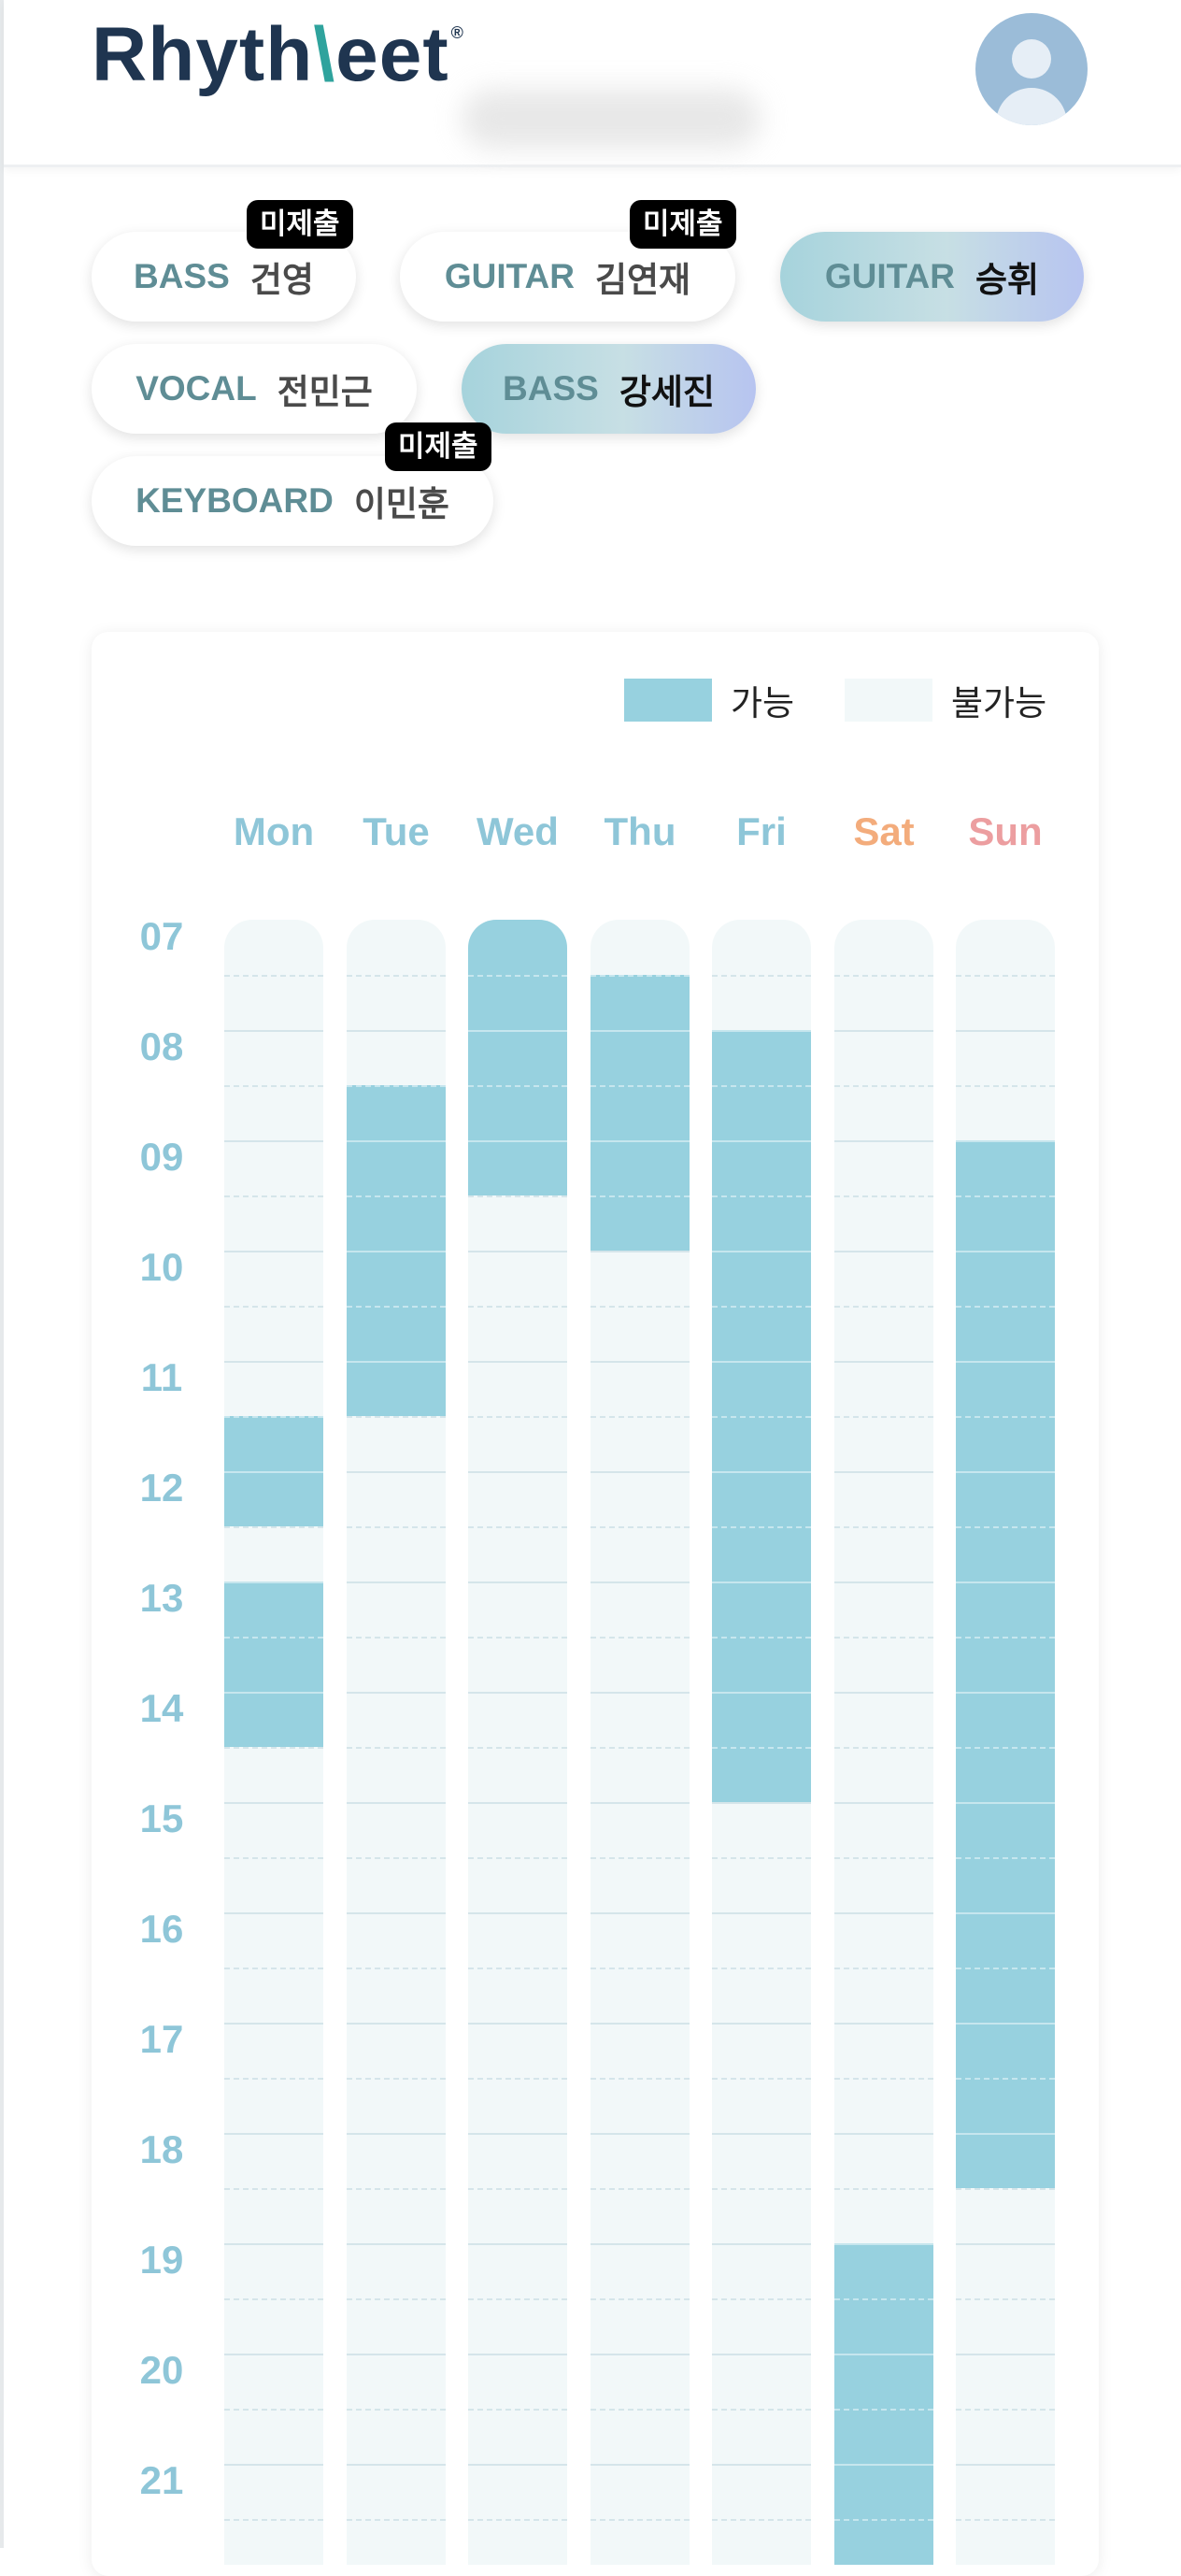 This screenshot has width=1181, height=2576. What do you see at coordinates (292, 501) in the screenshot?
I see `member-chip: KEYBOARD 이민훈` at bounding box center [292, 501].